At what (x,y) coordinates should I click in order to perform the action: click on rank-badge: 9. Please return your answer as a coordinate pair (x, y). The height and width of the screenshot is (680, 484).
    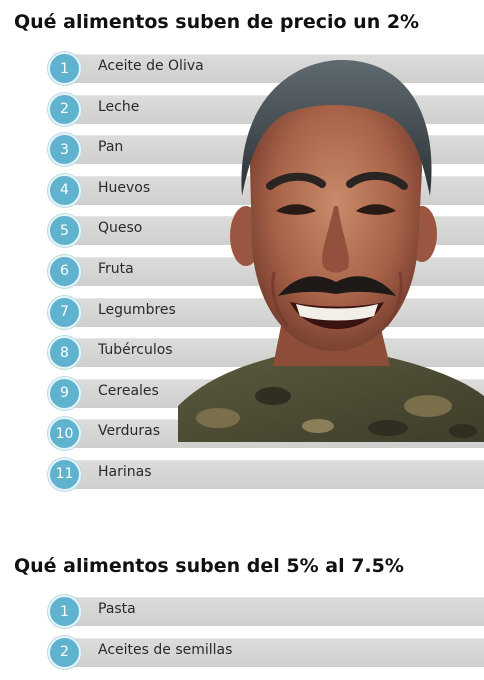
    Looking at the image, I should click on (64, 393).